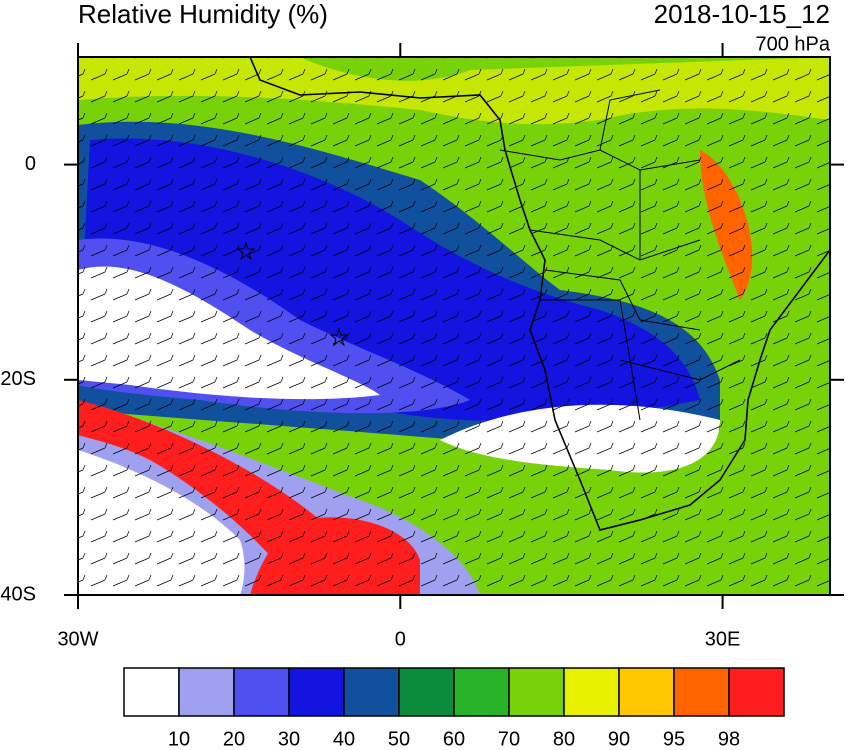 The image size is (850, 750). I want to click on lat-label: 20S, so click(18, 379).